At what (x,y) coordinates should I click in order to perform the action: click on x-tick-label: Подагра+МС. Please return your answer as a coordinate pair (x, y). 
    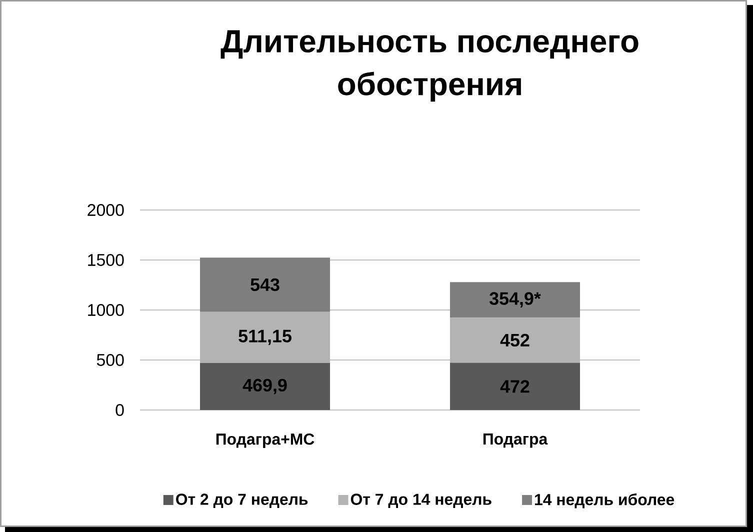
    Looking at the image, I should click on (265, 441).